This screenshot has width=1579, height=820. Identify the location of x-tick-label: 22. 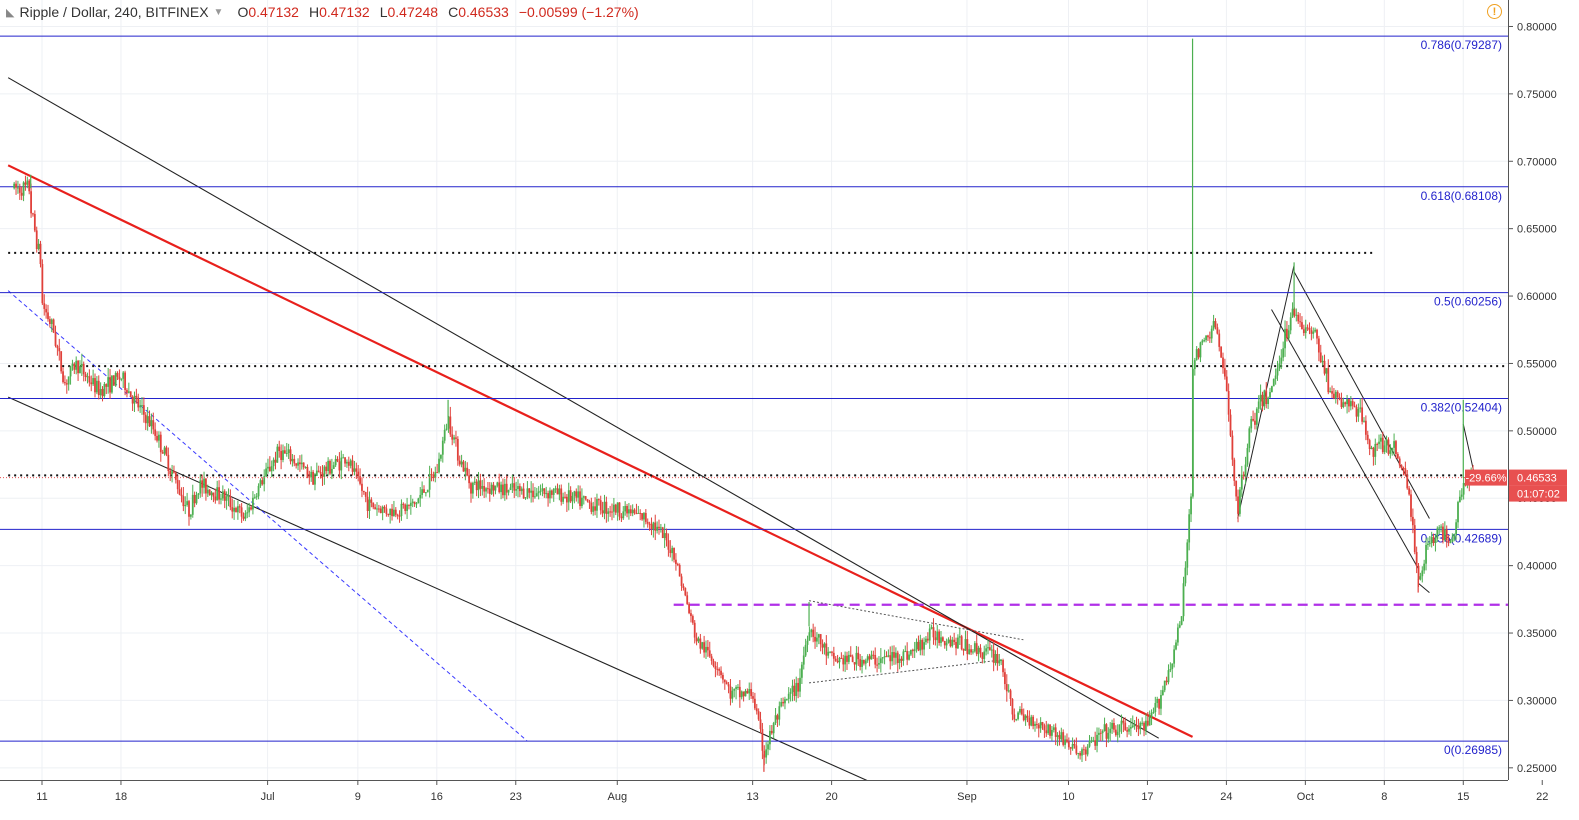
(1542, 797).